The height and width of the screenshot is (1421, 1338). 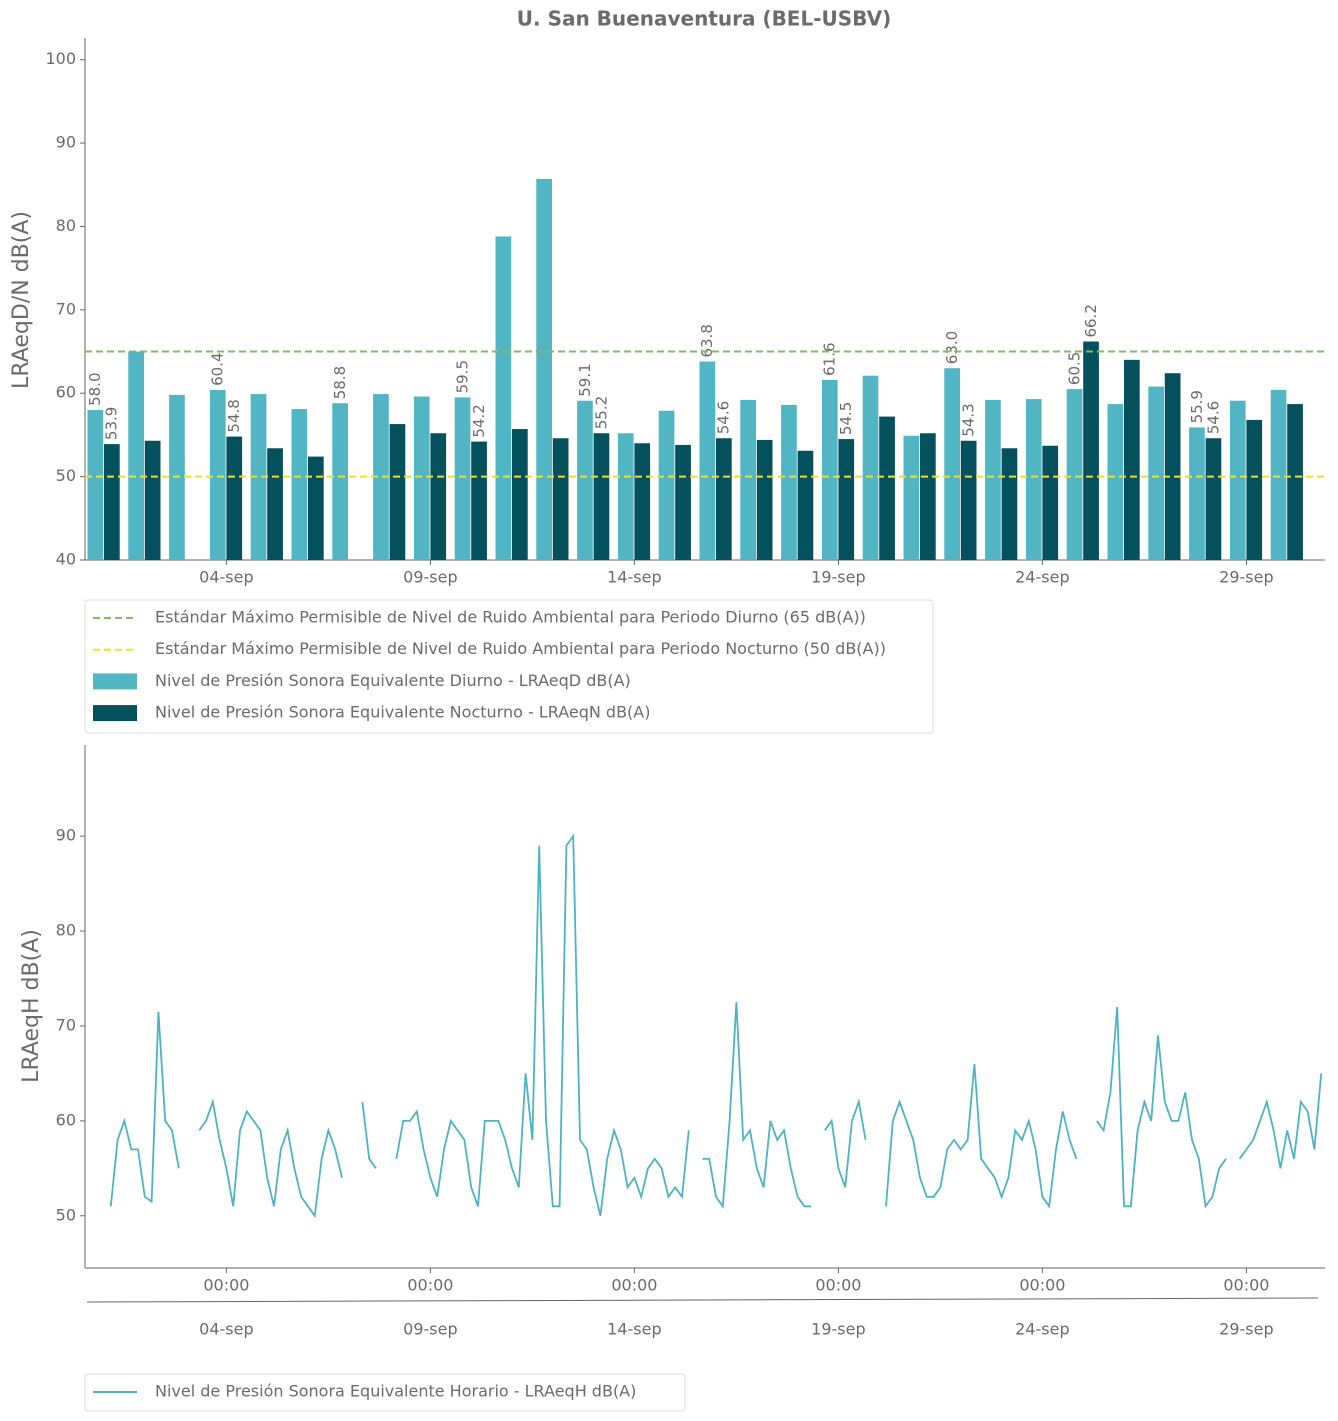 I want to click on date-tick-label: 19-sep, so click(x=838, y=1329).